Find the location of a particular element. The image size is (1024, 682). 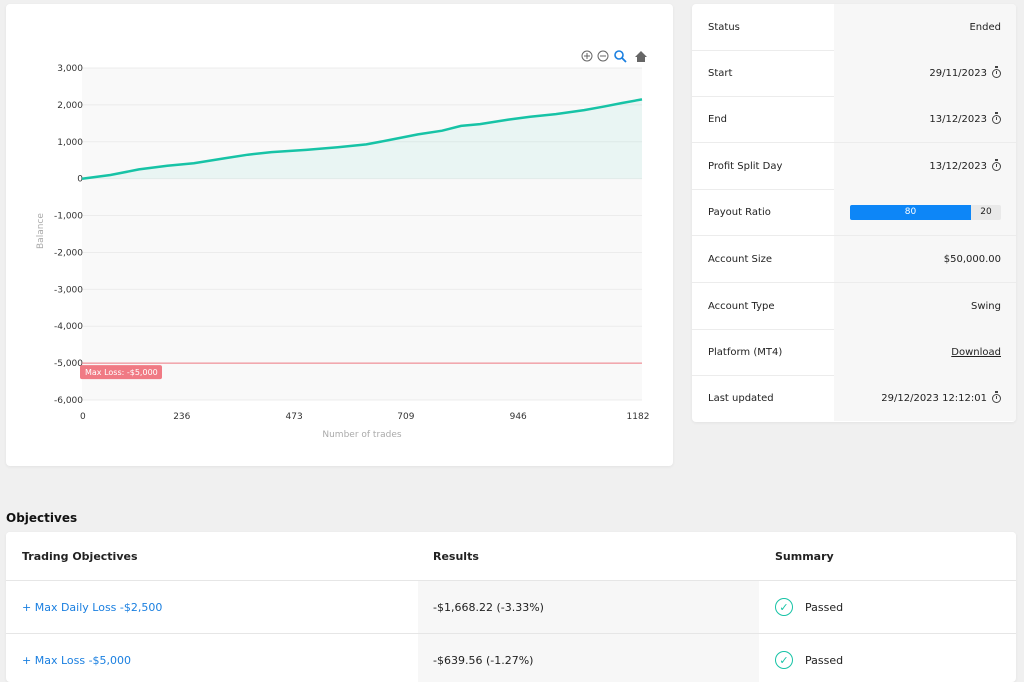

y-tick-label: -6,000 is located at coordinates (68, 401).